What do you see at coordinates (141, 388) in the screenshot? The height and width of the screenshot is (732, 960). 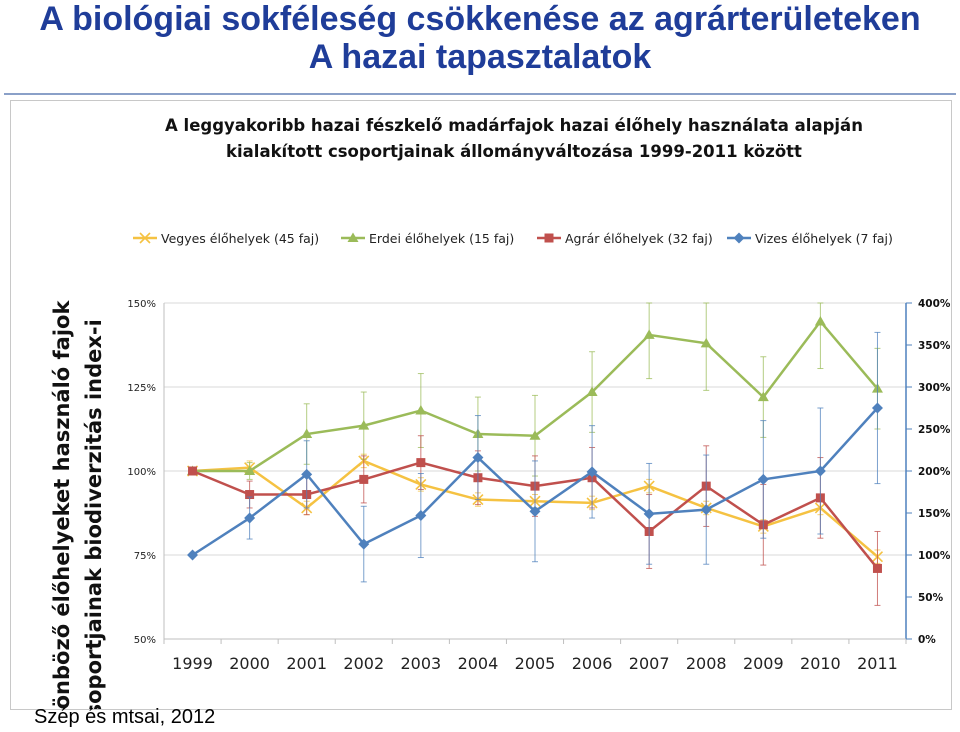 I see `left-tick-label: 125%` at bounding box center [141, 388].